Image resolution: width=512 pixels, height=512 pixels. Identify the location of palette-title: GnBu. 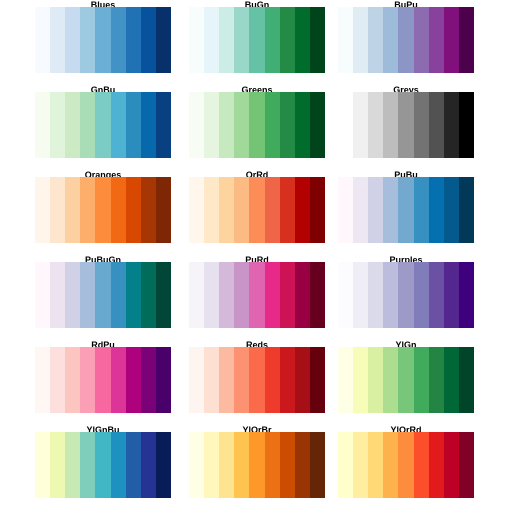
(103, 90).